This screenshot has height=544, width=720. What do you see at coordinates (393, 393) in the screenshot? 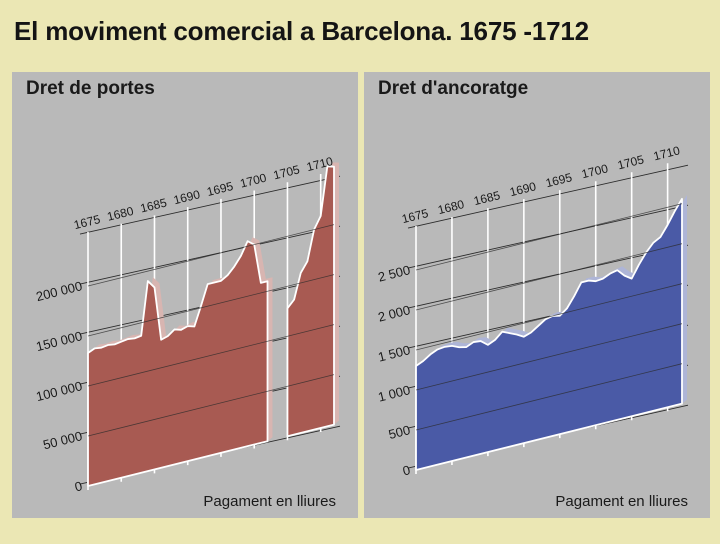
I see `y-tick-label: 1 000` at bounding box center [393, 393].